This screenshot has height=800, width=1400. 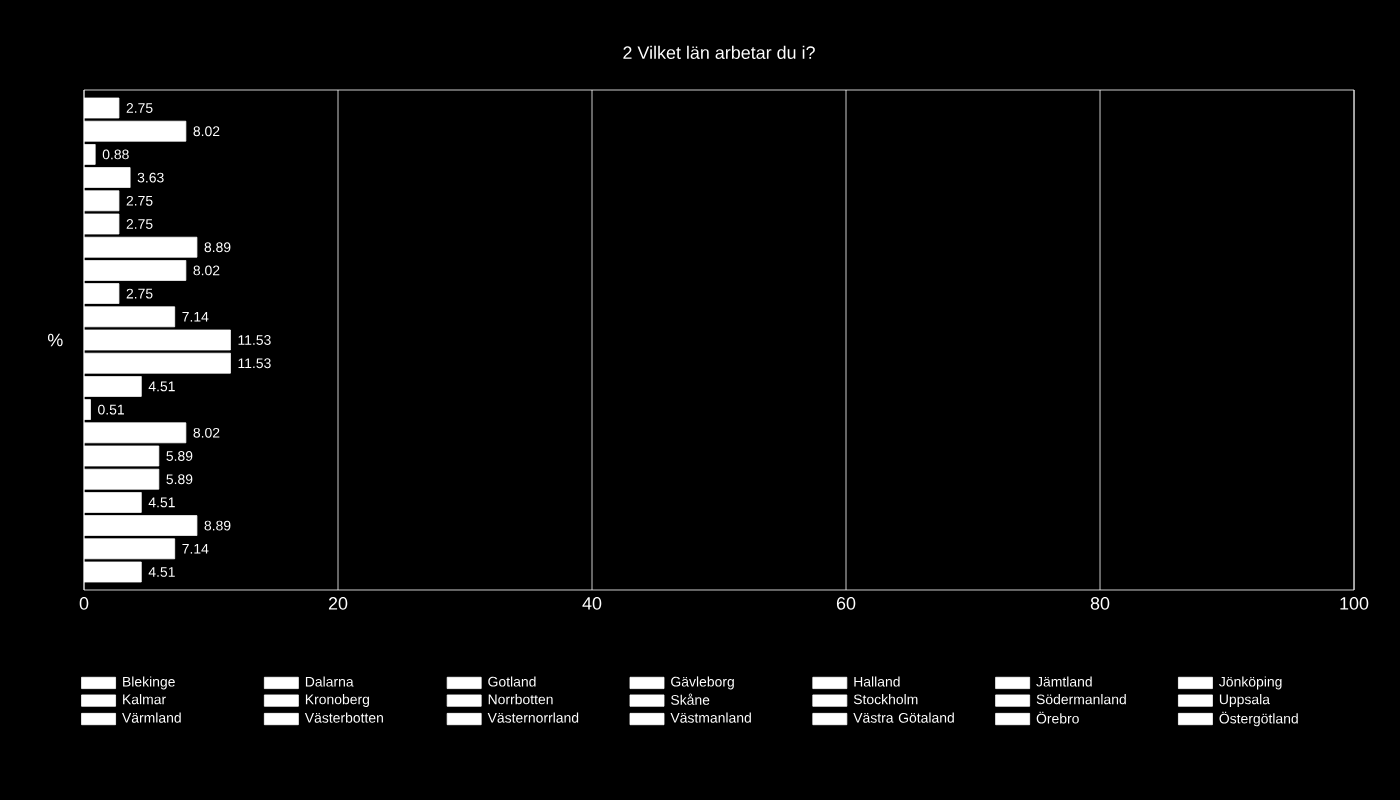 What do you see at coordinates (84, 603) in the screenshot?
I see `x-tick-label: 0` at bounding box center [84, 603].